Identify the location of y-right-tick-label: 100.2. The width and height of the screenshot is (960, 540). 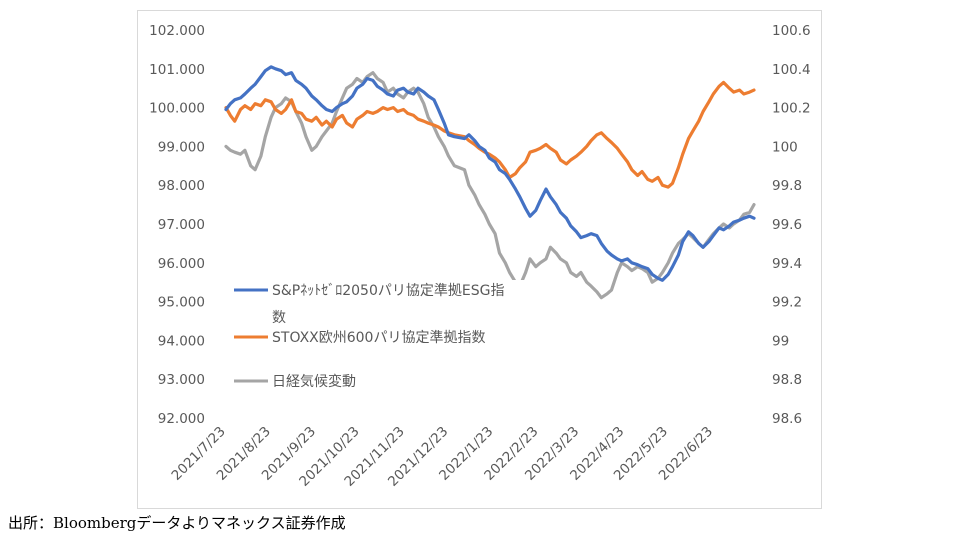
(791, 109).